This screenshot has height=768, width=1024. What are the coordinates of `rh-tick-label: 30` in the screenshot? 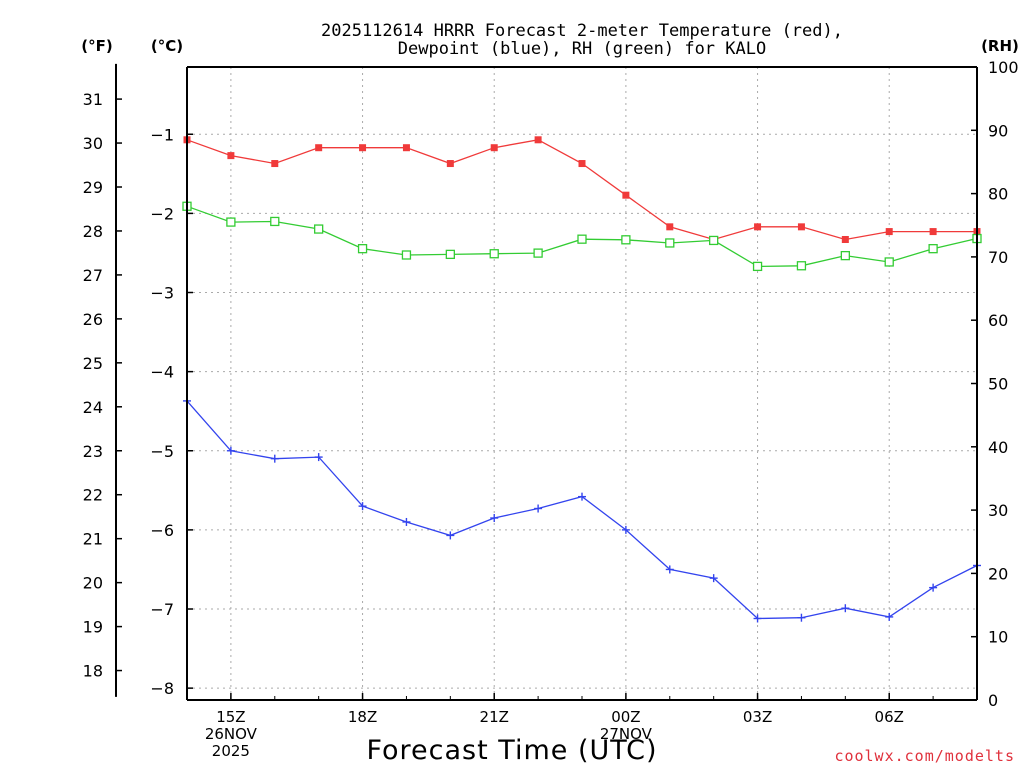 It's located at (998, 510).